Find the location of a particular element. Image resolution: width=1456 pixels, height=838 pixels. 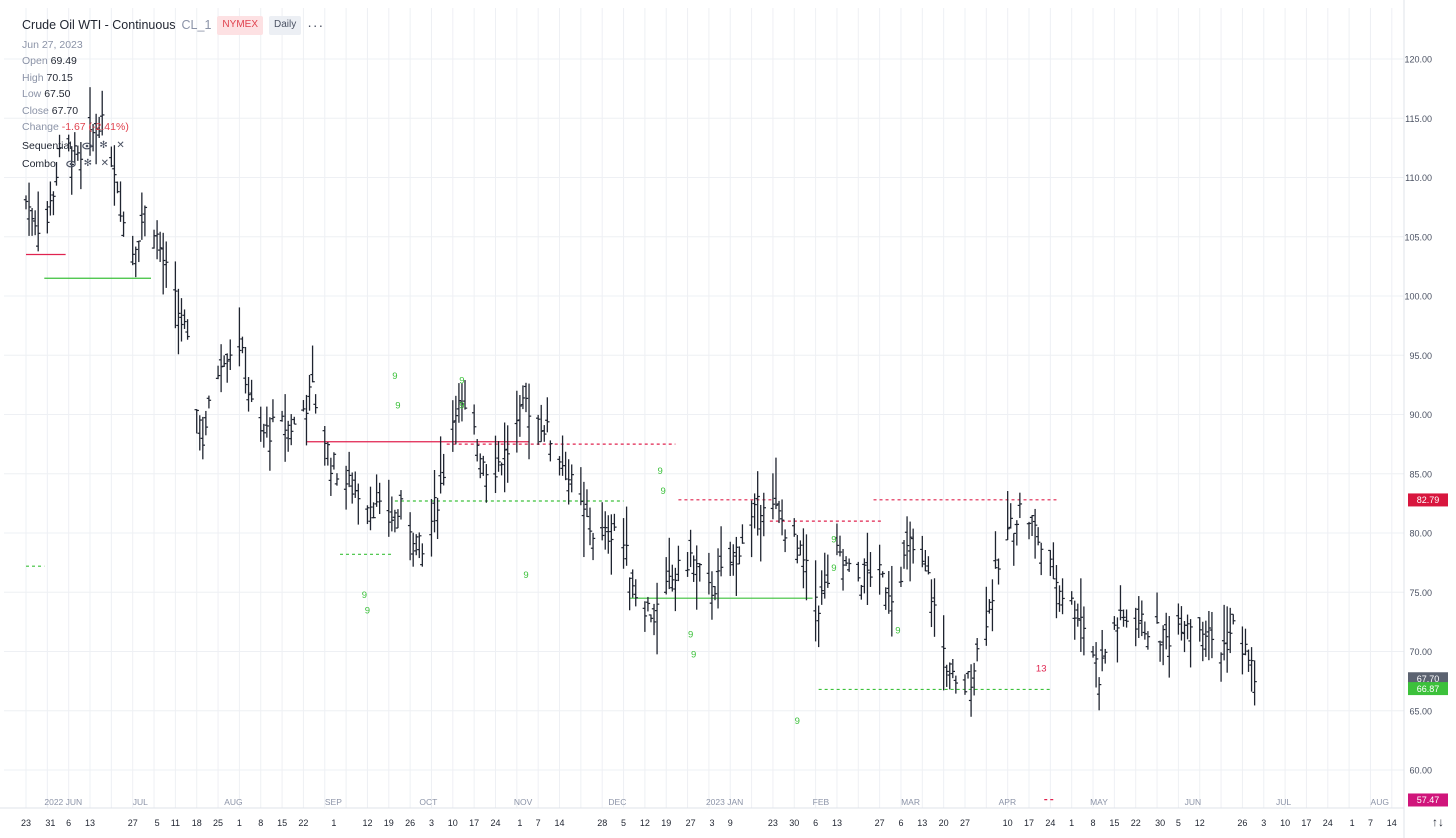

sort-arrows-icon: ↑↓ is located at coordinates (1438, 822).